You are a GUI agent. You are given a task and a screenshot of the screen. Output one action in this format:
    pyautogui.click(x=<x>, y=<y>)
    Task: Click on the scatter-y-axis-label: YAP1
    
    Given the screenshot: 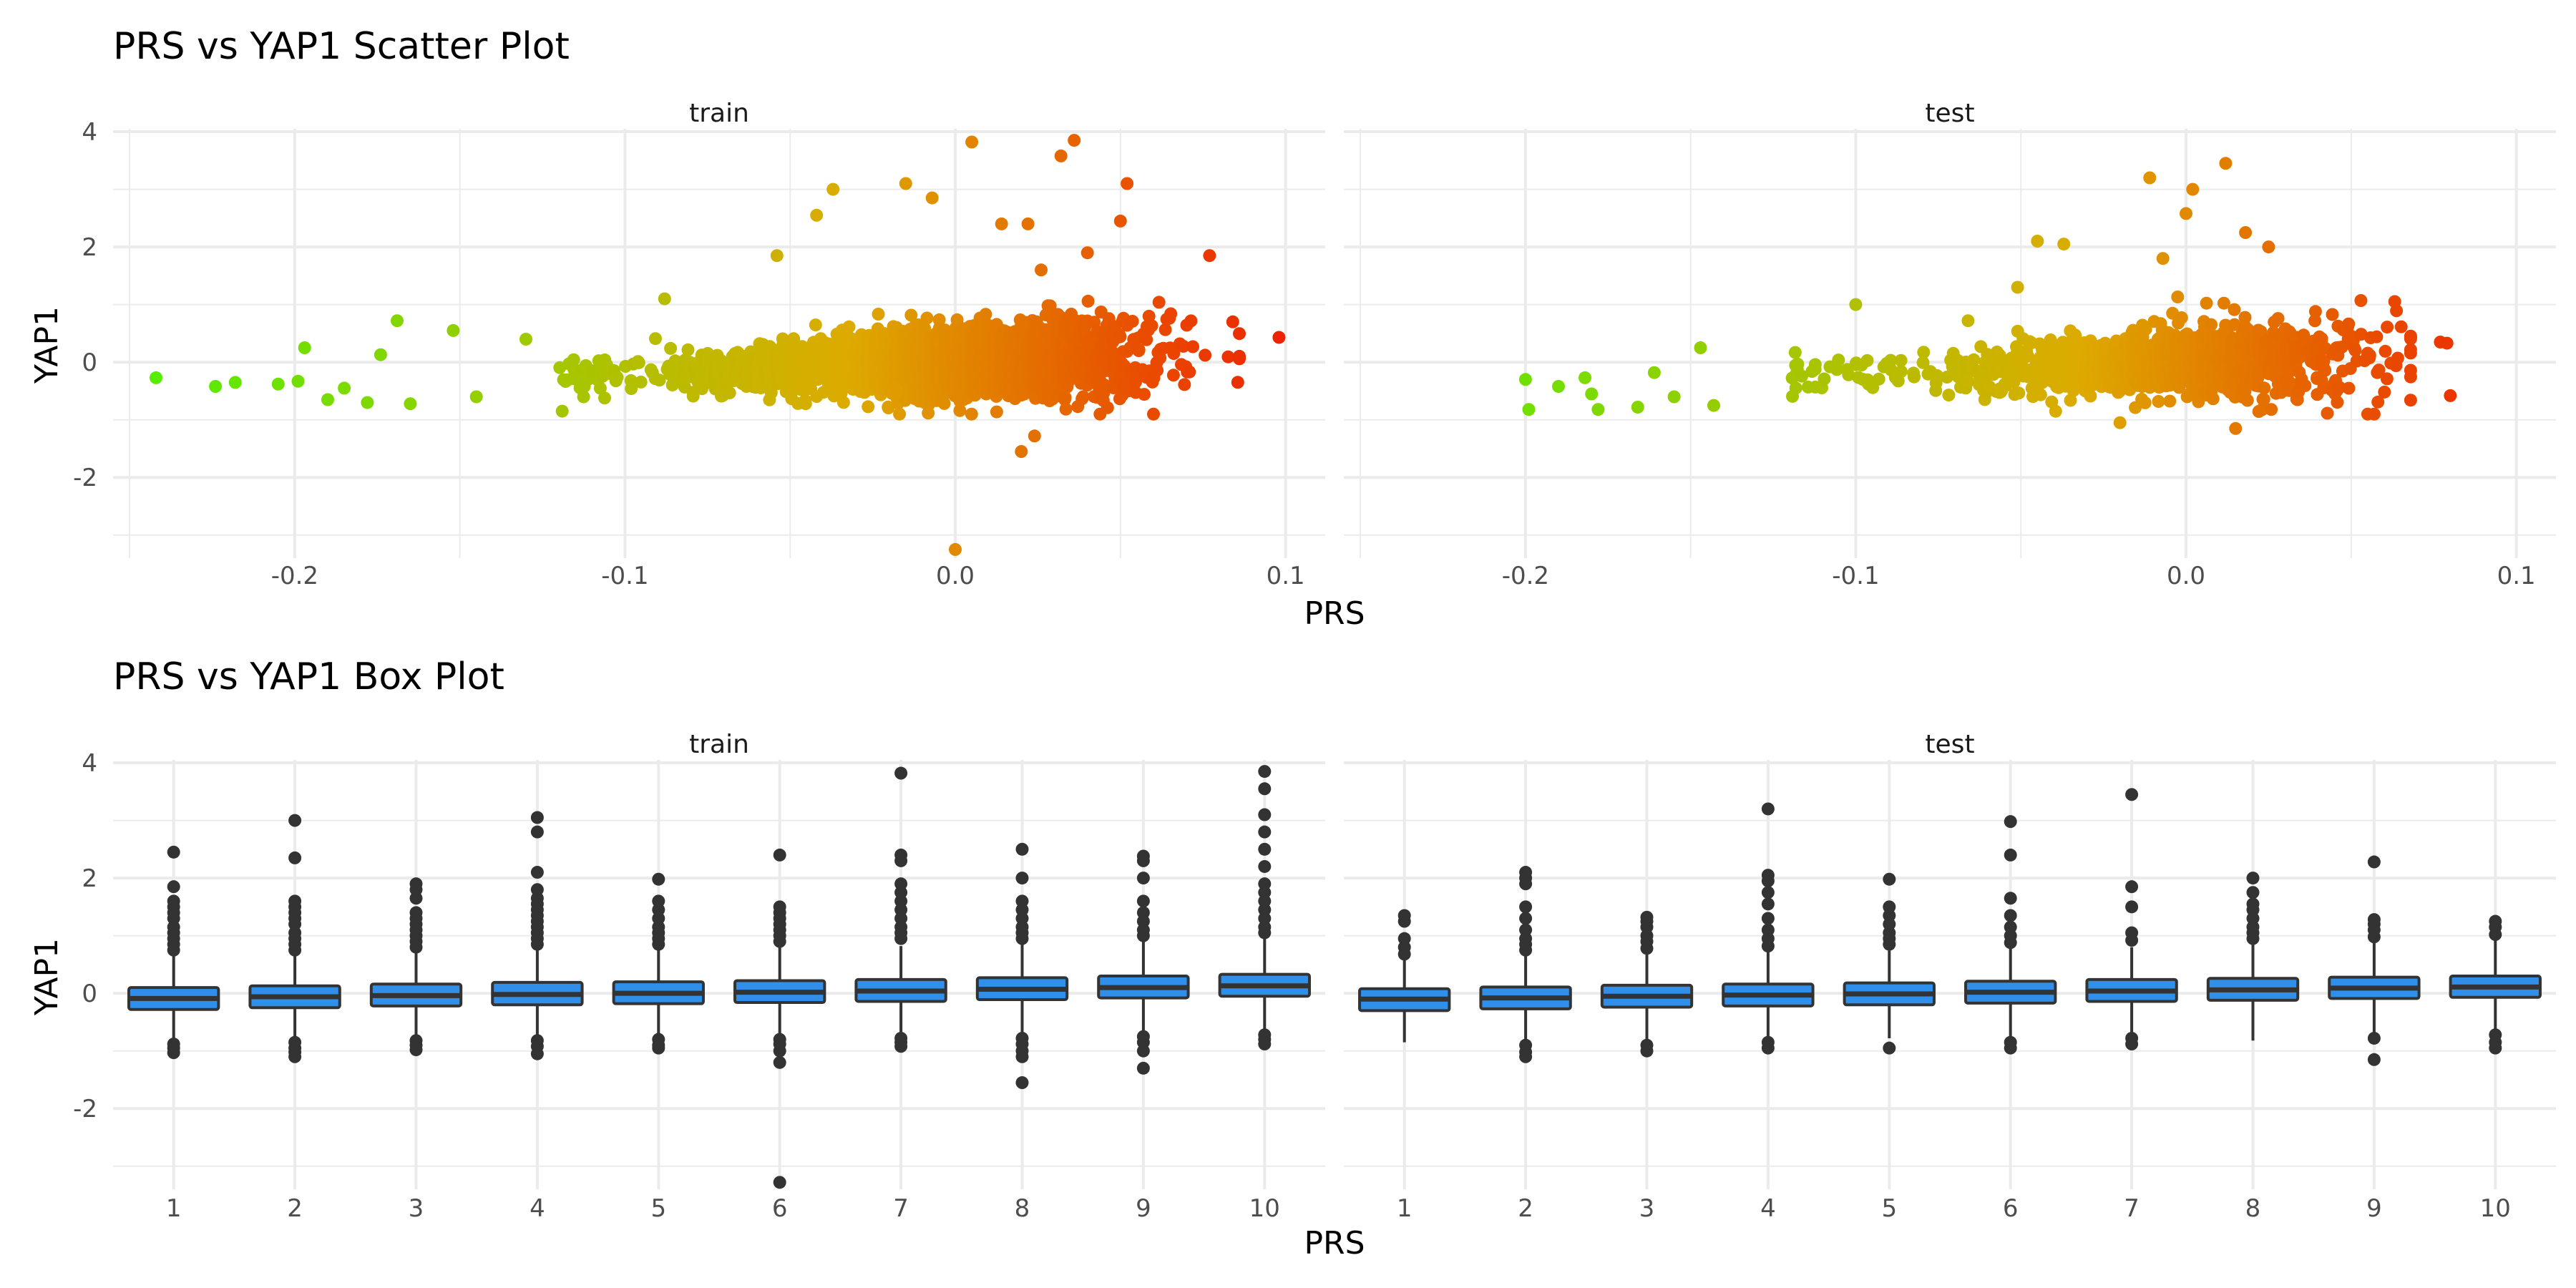 What is the action you would take?
    pyautogui.click(x=47, y=345)
    